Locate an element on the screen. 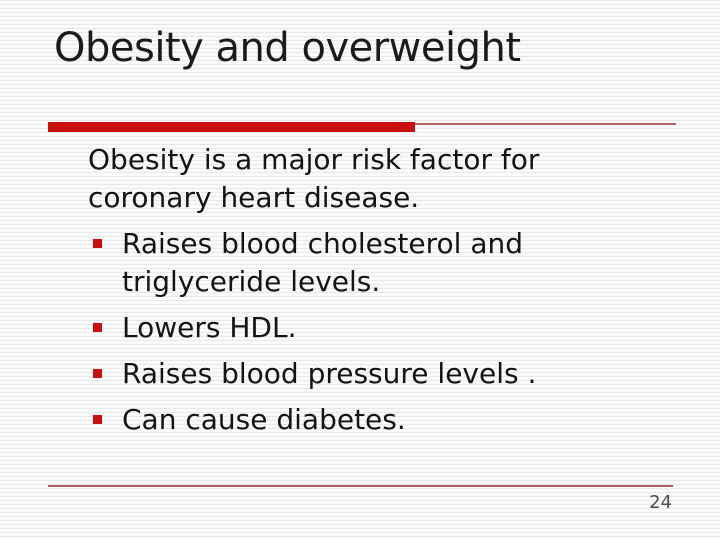 The image size is (720, 540). bullet-item: Can cause diabetes. is located at coordinates (358, 420).